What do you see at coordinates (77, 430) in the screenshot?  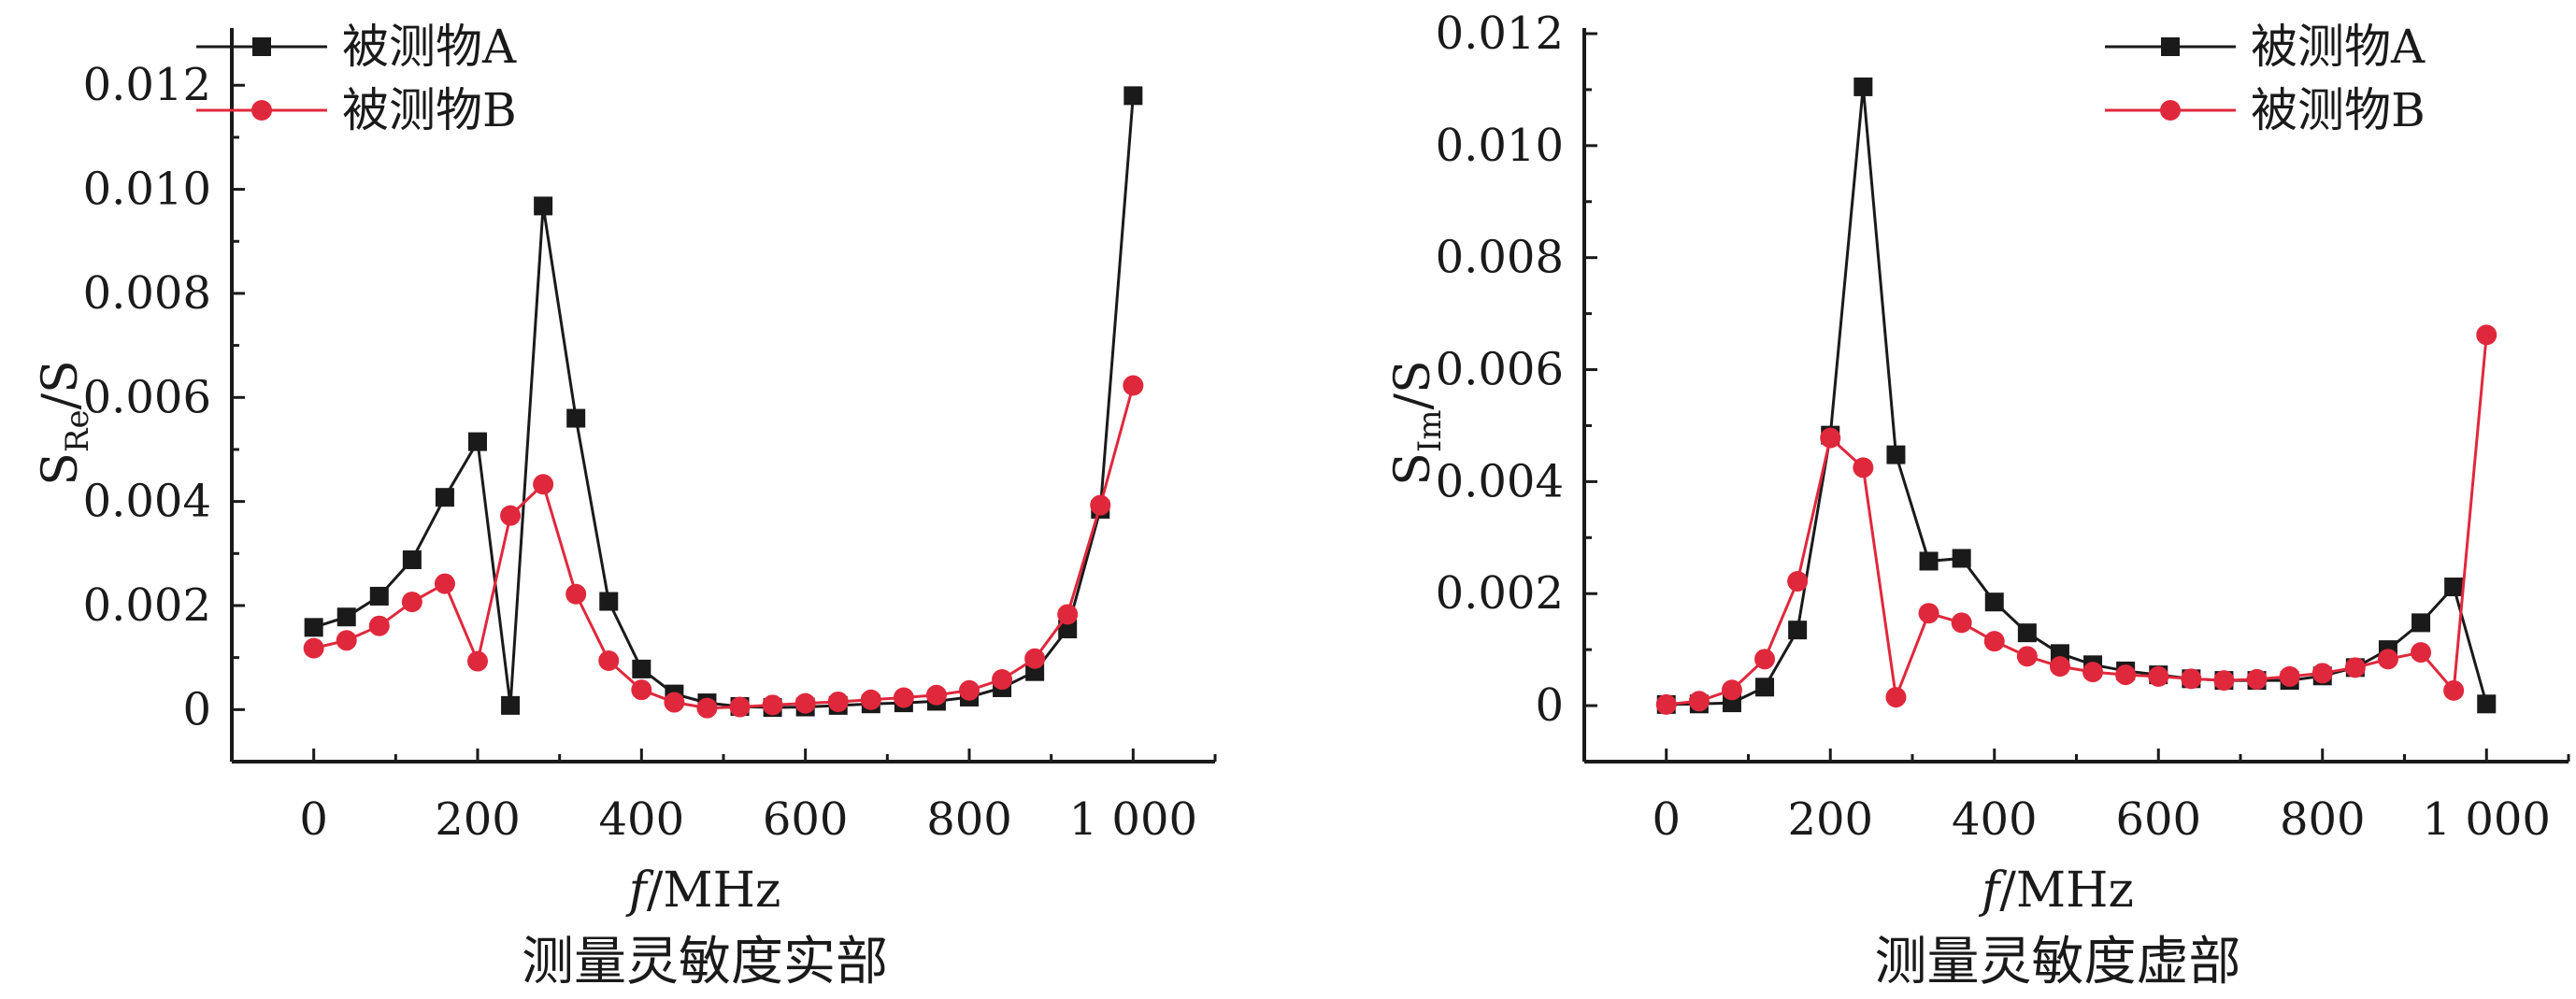 I see `y-axis-title-subscript: Re` at bounding box center [77, 430].